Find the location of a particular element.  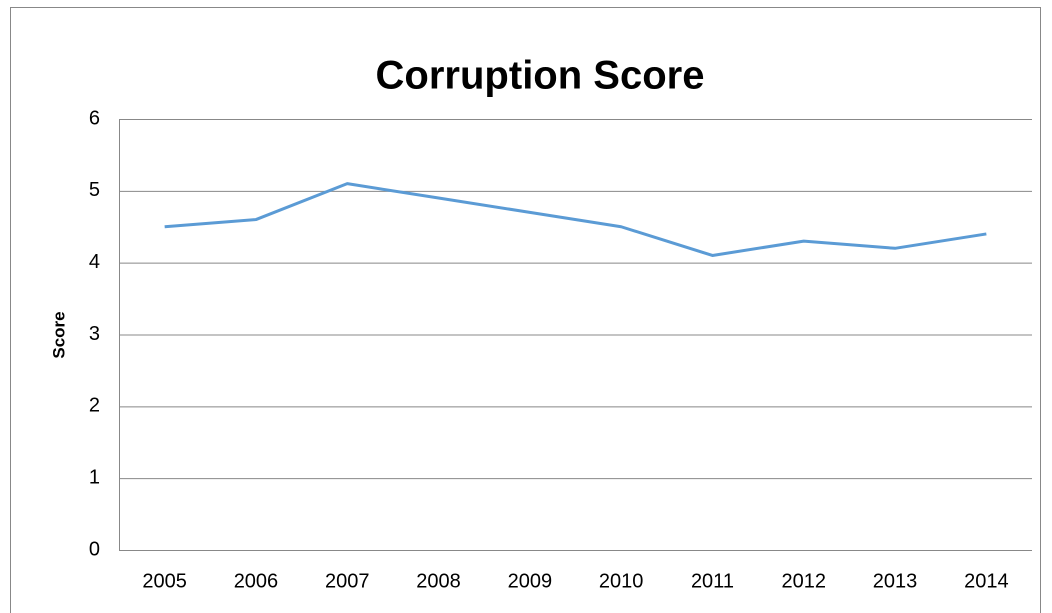

chart-title: Corruption Score is located at coordinates (540, 76).